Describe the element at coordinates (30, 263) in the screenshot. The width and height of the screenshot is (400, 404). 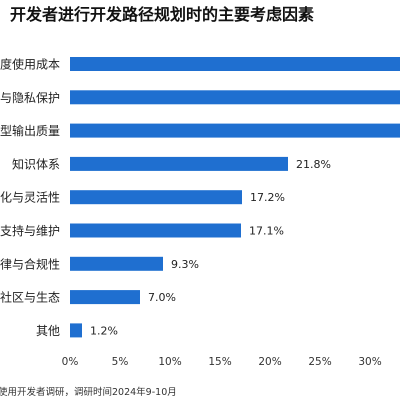
I see `category-label: 律与合规性` at that location.